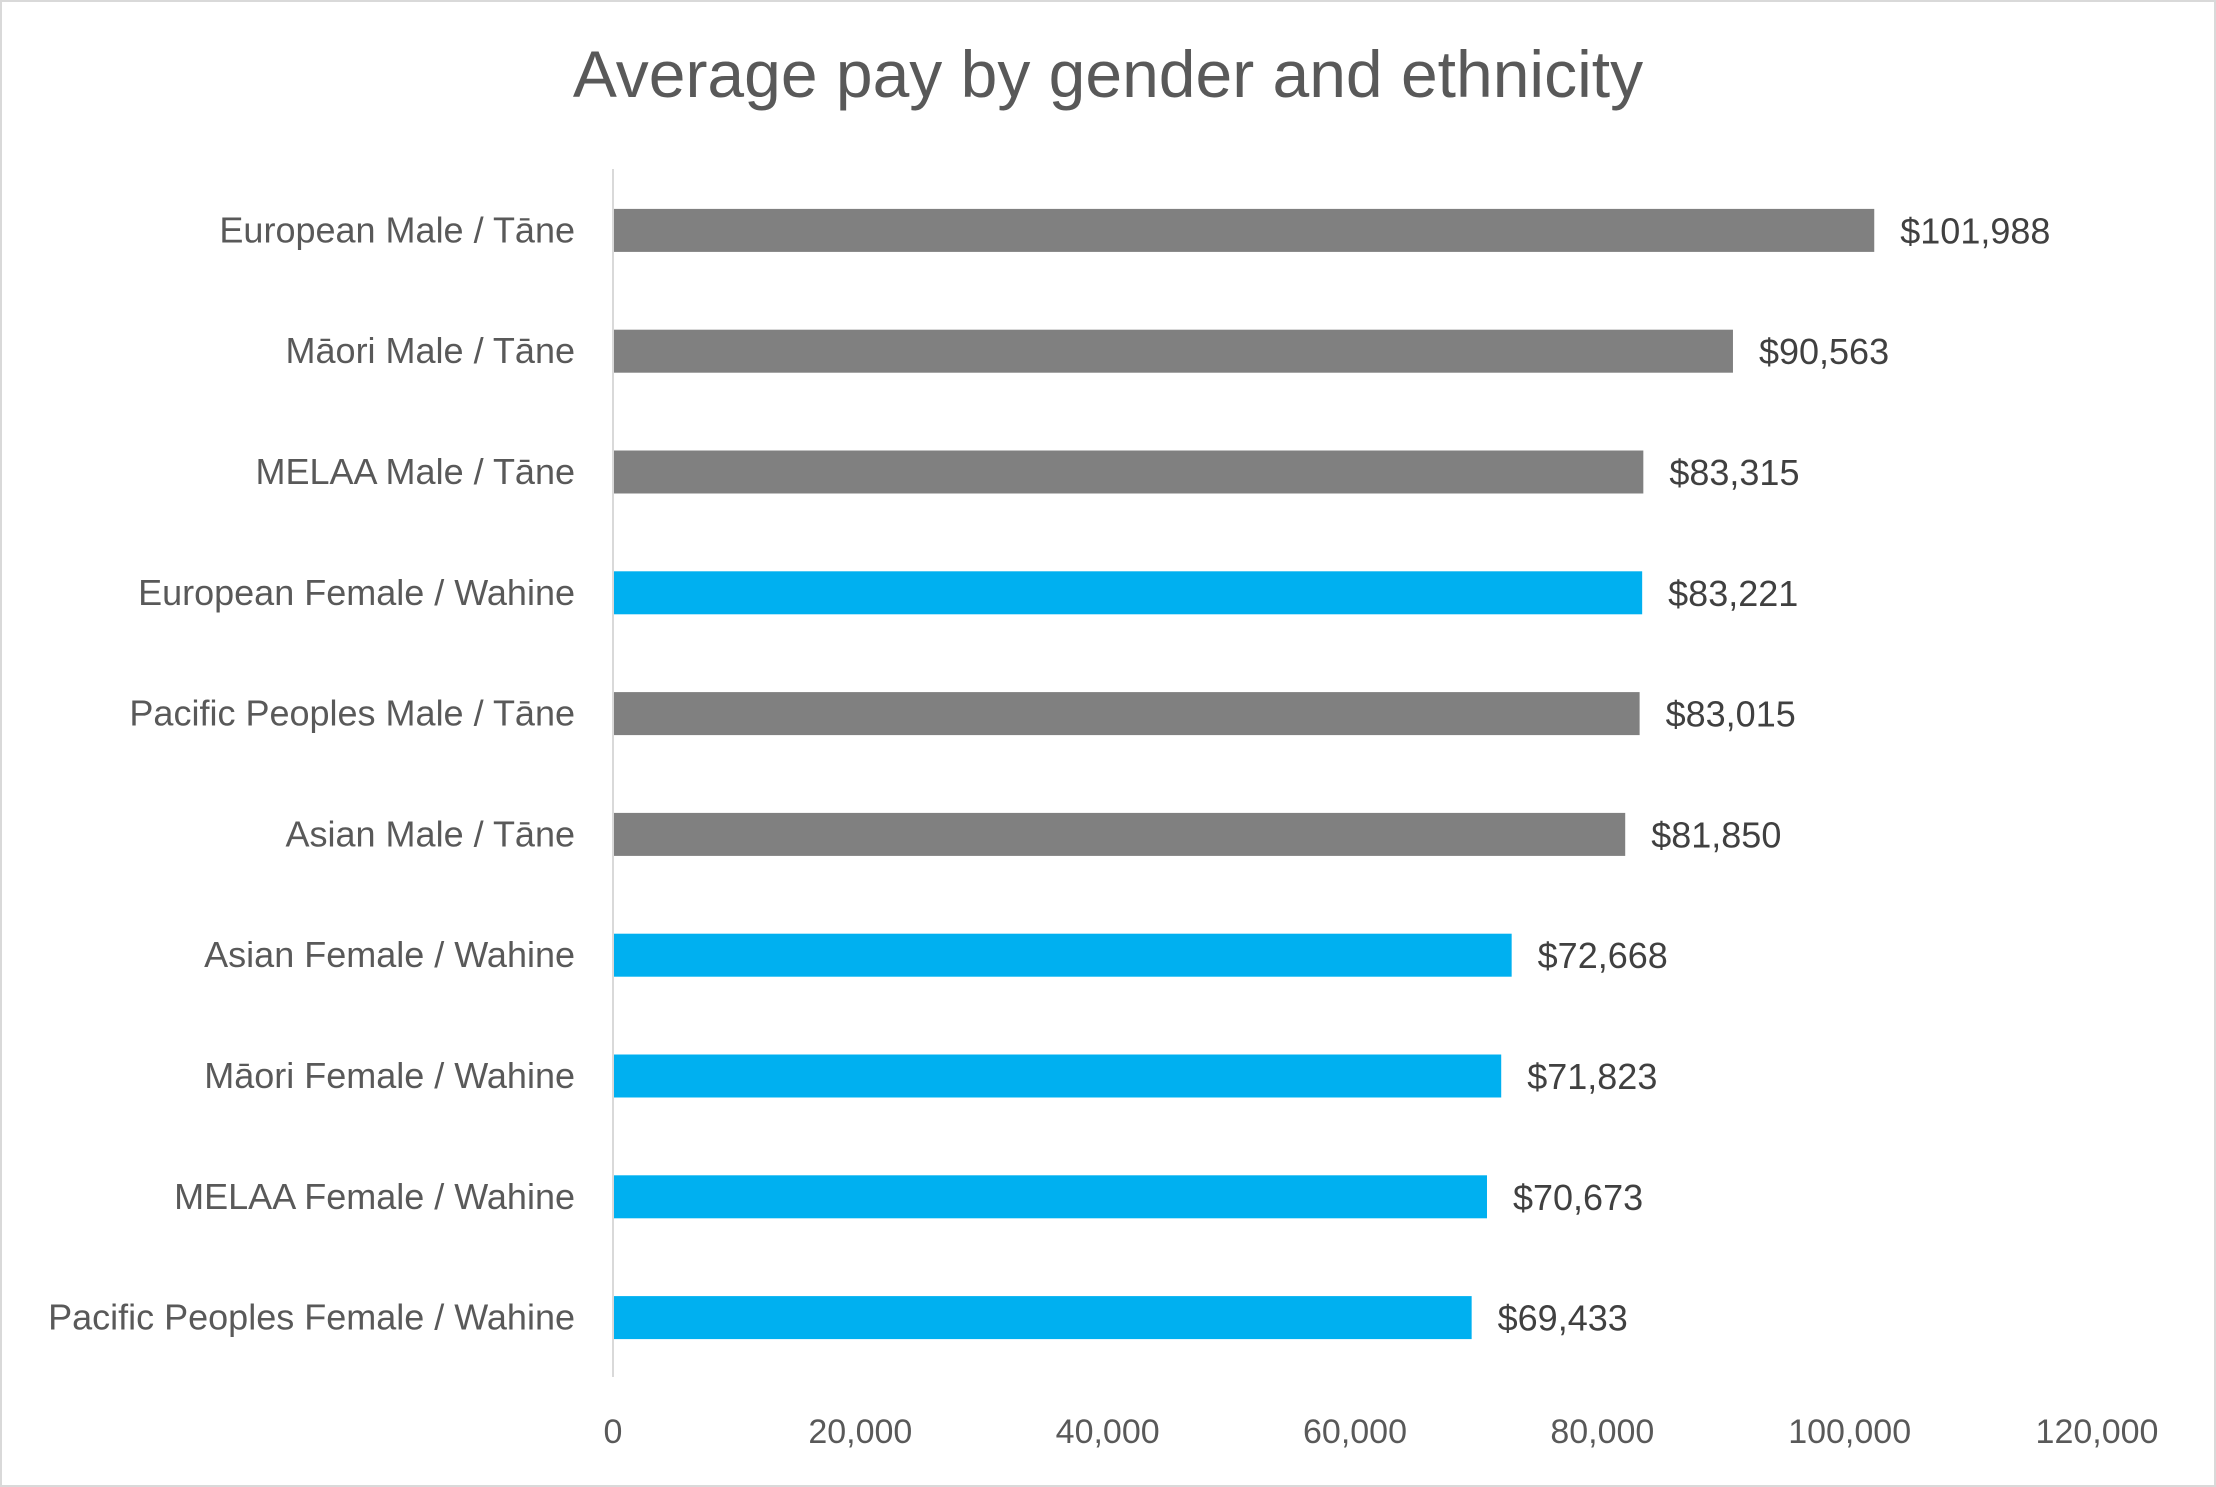 This screenshot has height=1487, width=2216. What do you see at coordinates (1731, 714) in the screenshot?
I see `data-label-4: $83,015` at bounding box center [1731, 714].